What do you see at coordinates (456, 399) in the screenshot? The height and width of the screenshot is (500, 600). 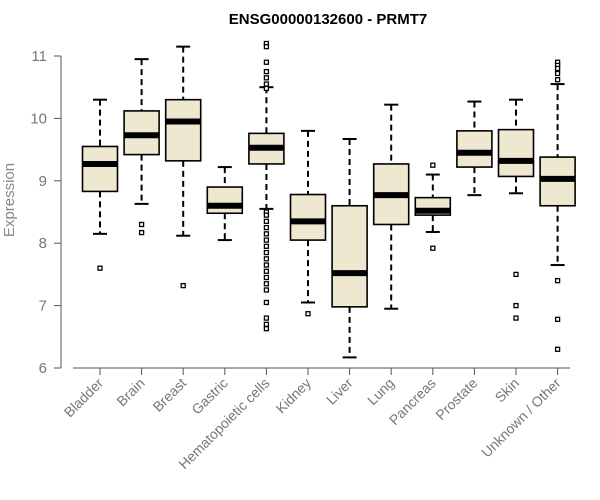 I see `x-tick-label: Prostate` at bounding box center [456, 399].